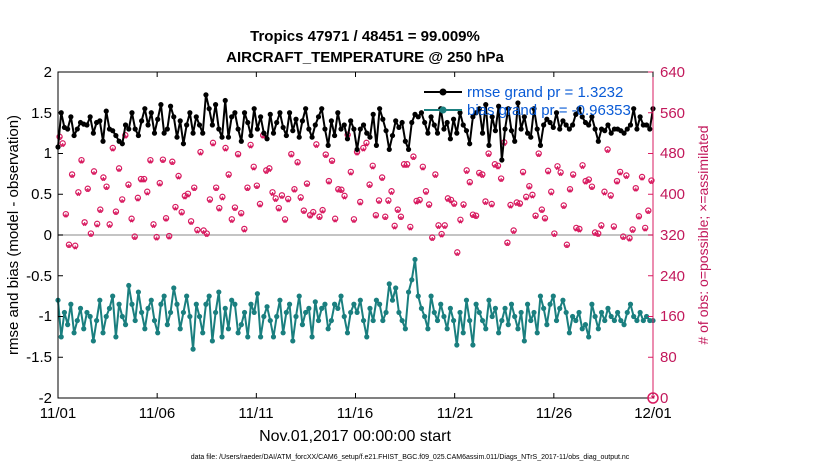  What do you see at coordinates (653, 398) in the screenshot?
I see `obs-zero-marker: *` at bounding box center [653, 398].